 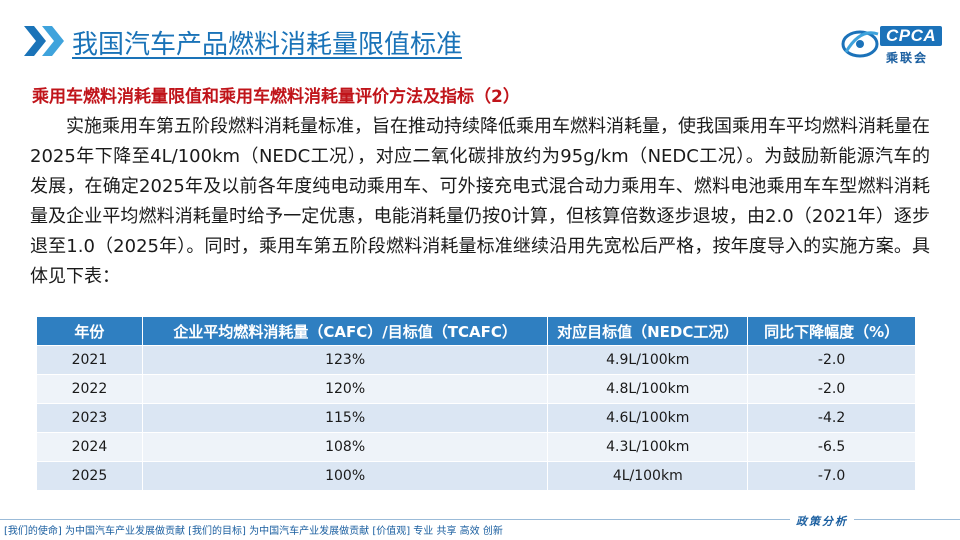 I want to click on table-row: 2024 108% 4.3L/100km -6.5, so click(x=476, y=447).